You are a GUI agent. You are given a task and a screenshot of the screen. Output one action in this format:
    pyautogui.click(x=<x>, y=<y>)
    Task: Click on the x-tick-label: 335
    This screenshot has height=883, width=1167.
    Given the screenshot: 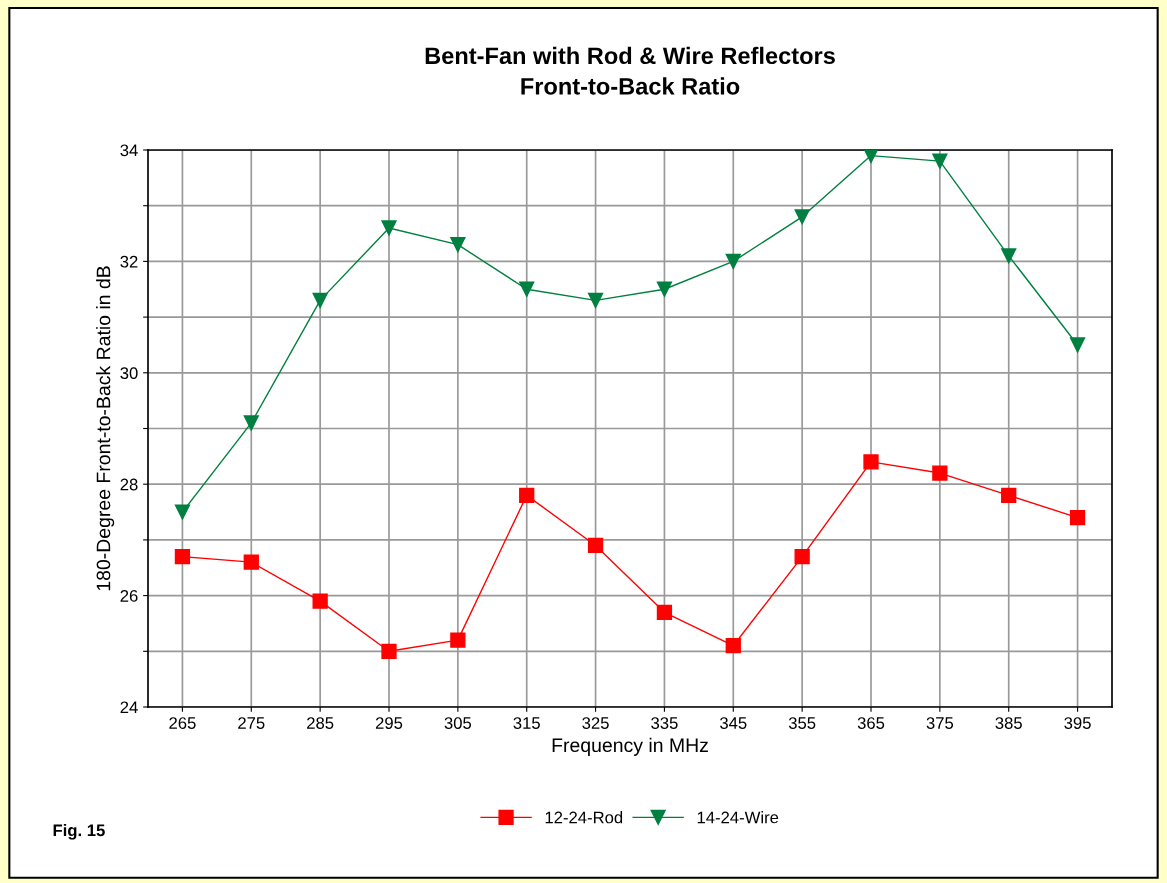 What is the action you would take?
    pyautogui.click(x=664, y=723)
    